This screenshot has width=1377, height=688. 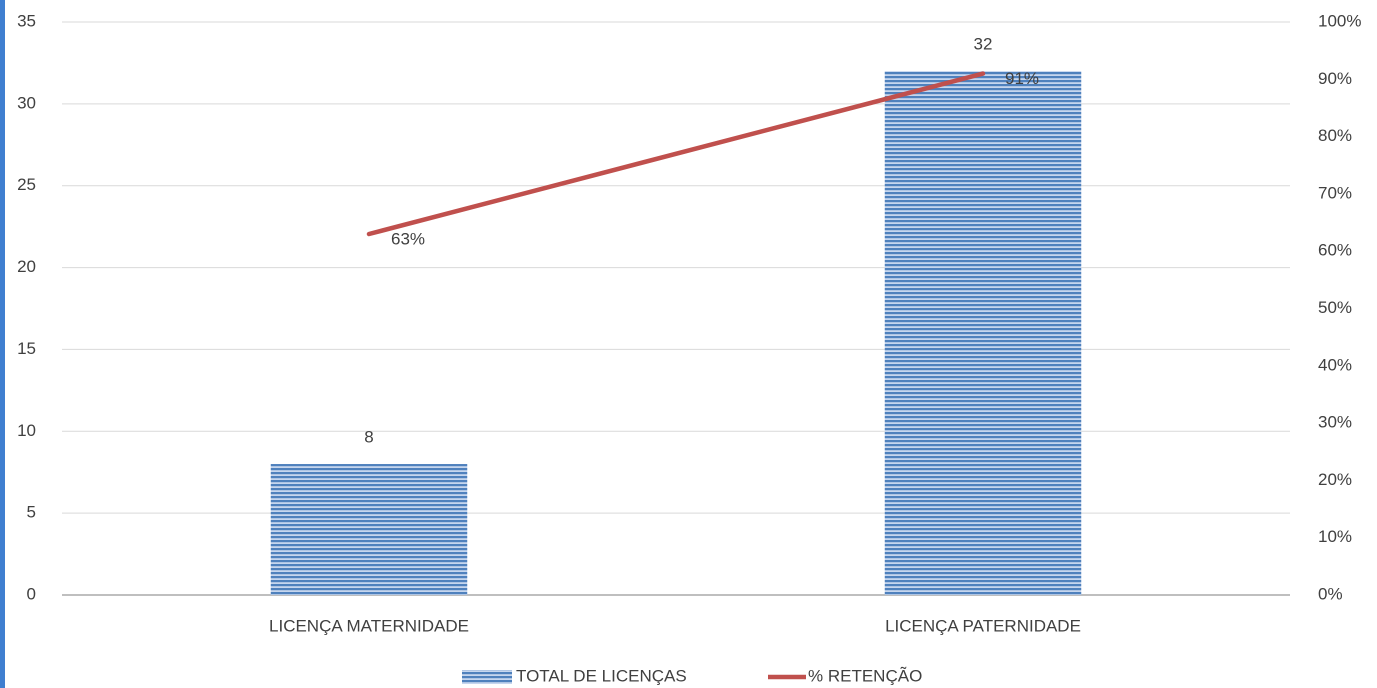 I want to click on y2-tick-label: 40%, so click(x=1335, y=364).